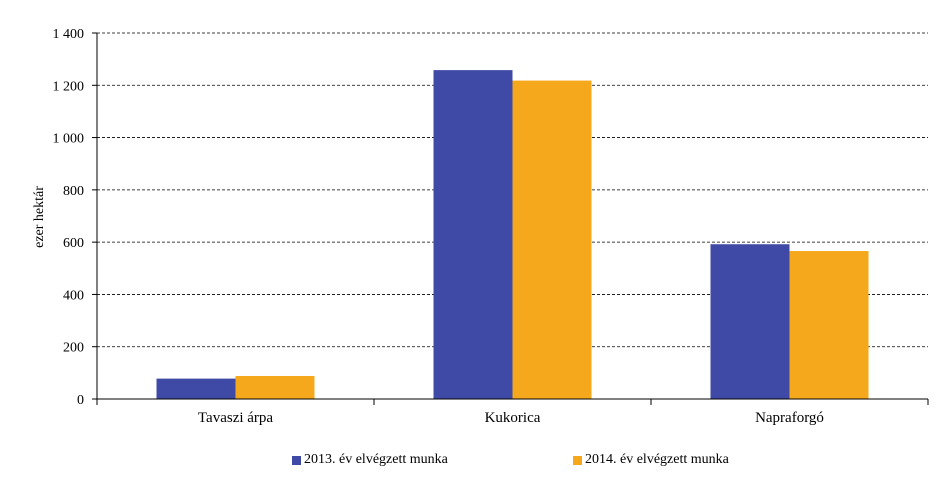  I want to click on legend-item-2013: 2013. év elvégzett munka, so click(370, 460).